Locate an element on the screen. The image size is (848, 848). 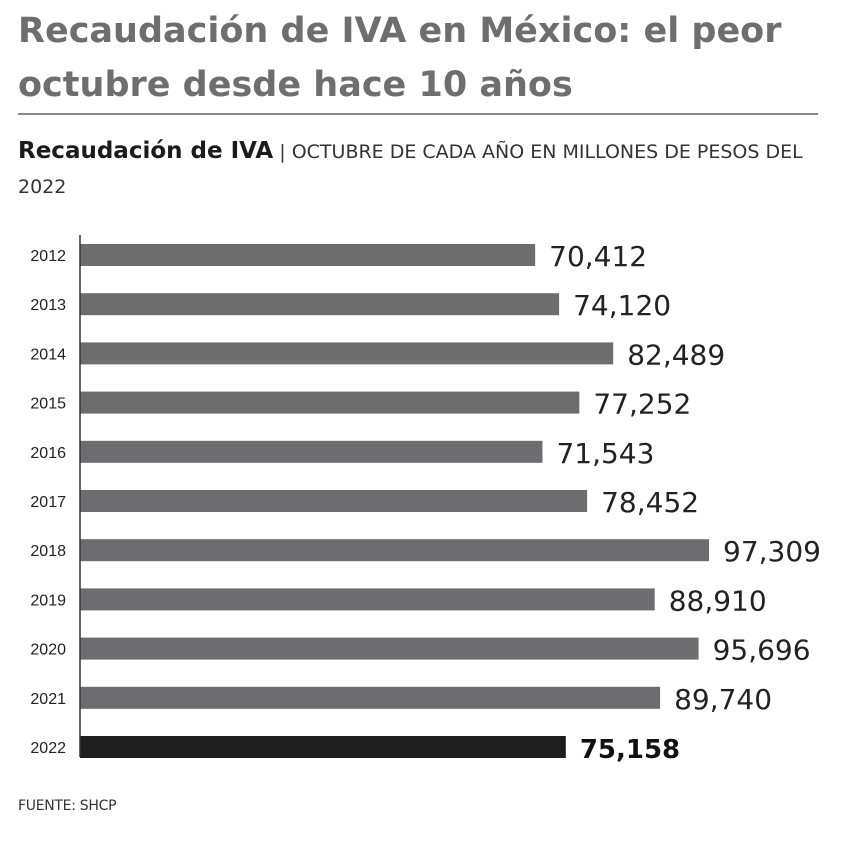
bar-2020 is located at coordinates (389, 648).